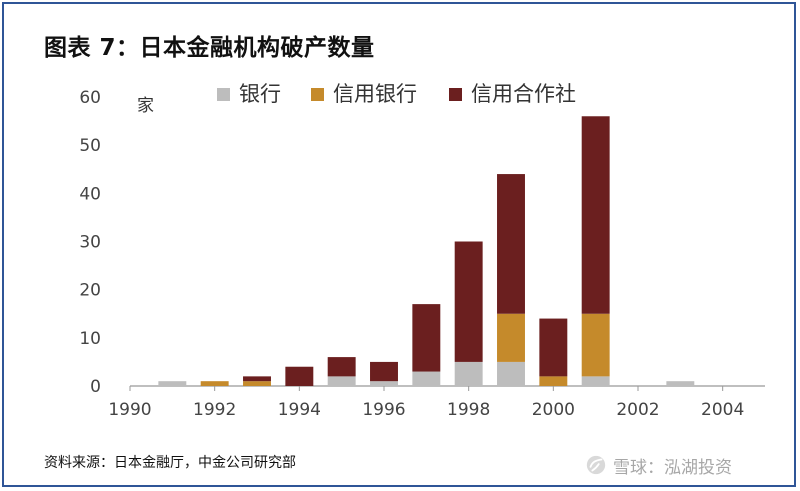 Image resolution: width=800 pixels, height=491 pixels. What do you see at coordinates (672, 467) in the screenshot?
I see `watermark-text: 雪球：泓湖投资` at bounding box center [672, 467].